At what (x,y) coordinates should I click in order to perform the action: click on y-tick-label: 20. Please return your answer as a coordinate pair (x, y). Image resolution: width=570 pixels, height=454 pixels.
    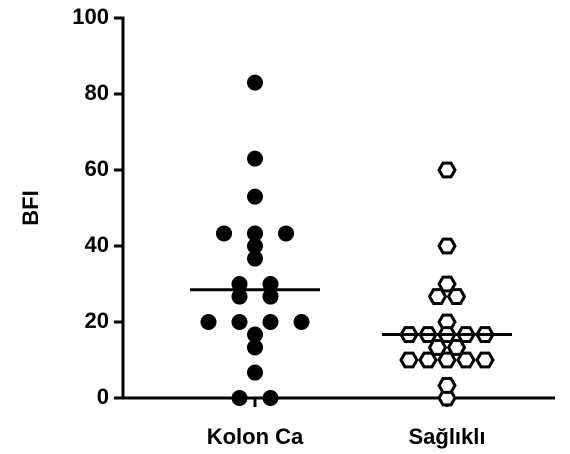
    Looking at the image, I should click on (97, 320).